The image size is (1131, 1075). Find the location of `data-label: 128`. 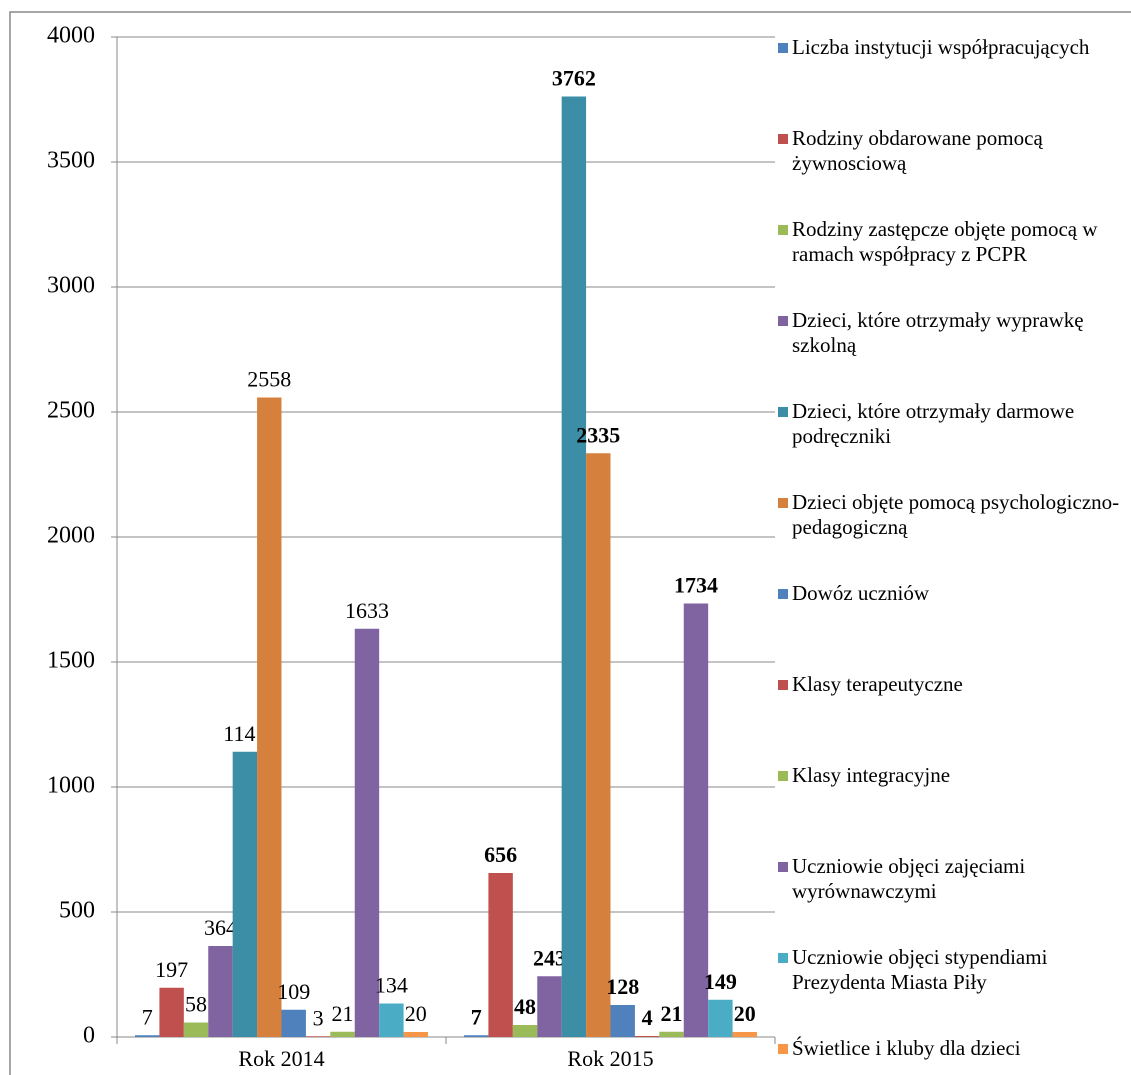

data-label: 128 is located at coordinates (622, 986).